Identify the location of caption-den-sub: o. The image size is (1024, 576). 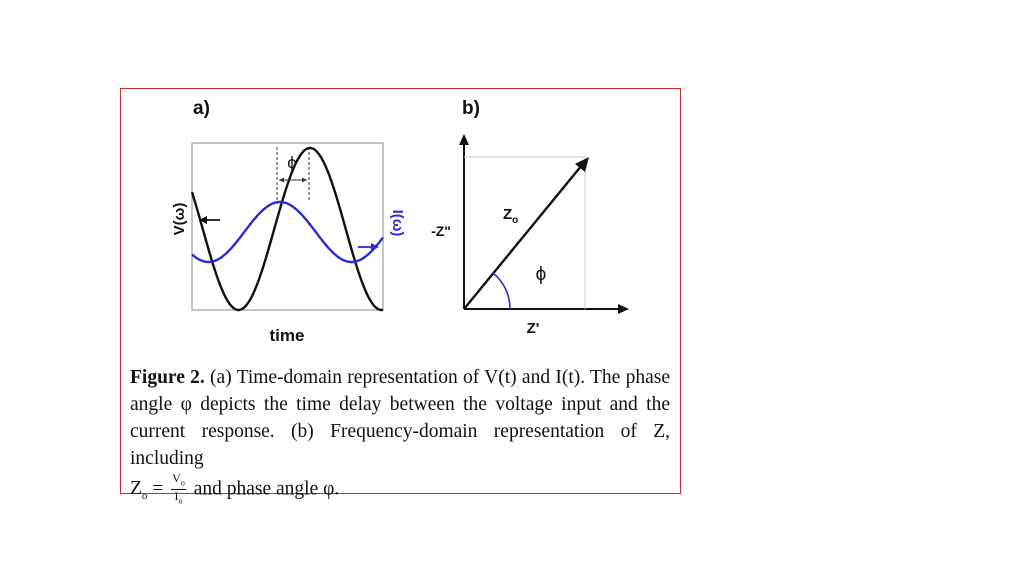
(180, 501).